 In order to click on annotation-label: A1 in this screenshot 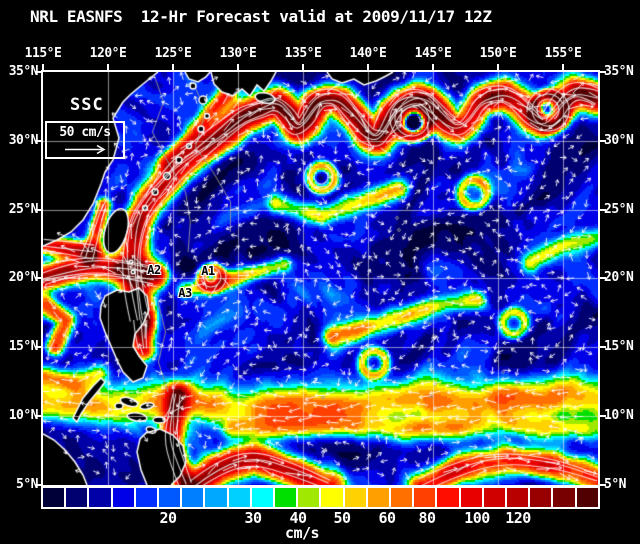, I will do `click(208, 271)`.